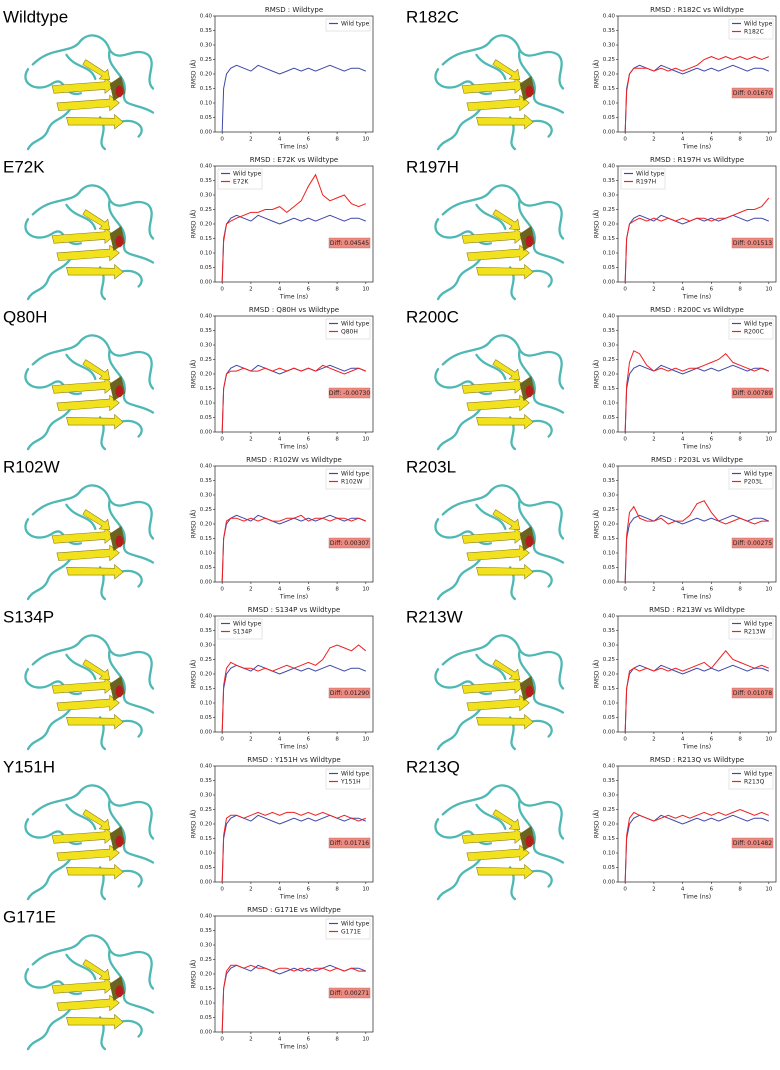 This screenshot has height=1070, width=780. I want to click on diff-annotation: Diff: 0.00789, so click(752, 393).